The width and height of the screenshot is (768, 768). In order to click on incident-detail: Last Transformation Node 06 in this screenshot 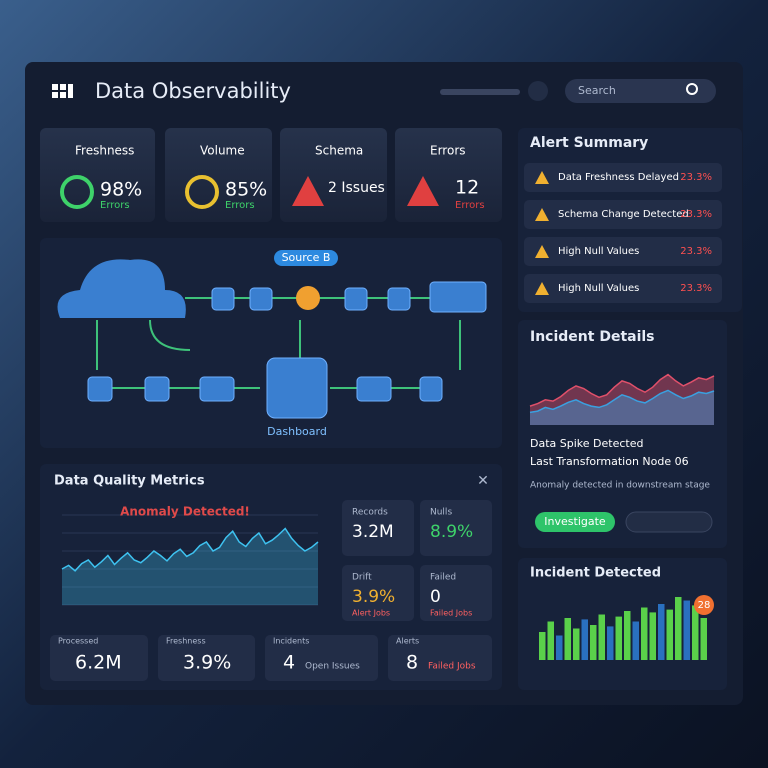, I will do `click(609, 461)`.